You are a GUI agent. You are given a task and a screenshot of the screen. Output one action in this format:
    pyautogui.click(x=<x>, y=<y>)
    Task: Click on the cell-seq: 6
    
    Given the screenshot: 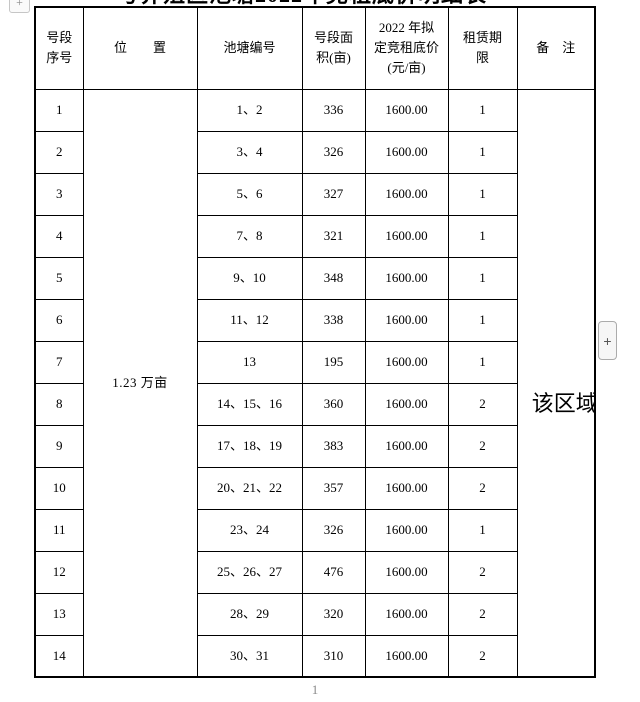 What is the action you would take?
    pyautogui.click(x=59, y=320)
    